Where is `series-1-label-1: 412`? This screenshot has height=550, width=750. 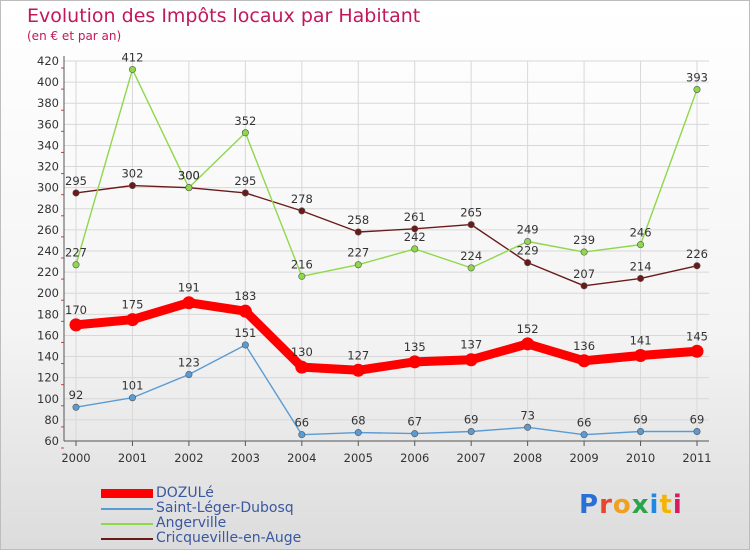 series-1-label-1: 412 is located at coordinates (132, 57).